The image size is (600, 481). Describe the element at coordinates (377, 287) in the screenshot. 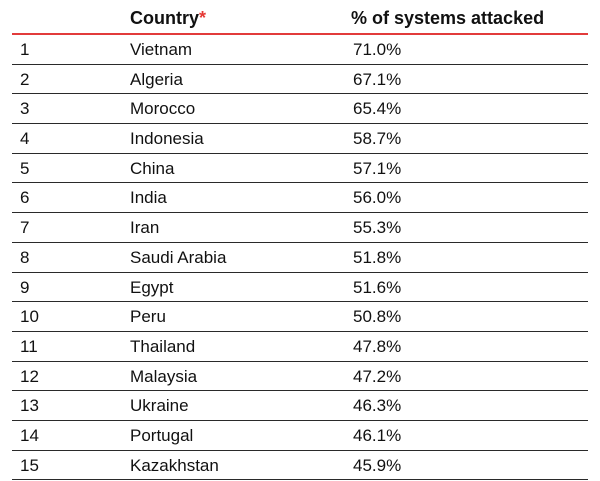

I see `percent-cell: 51.6%` at that location.